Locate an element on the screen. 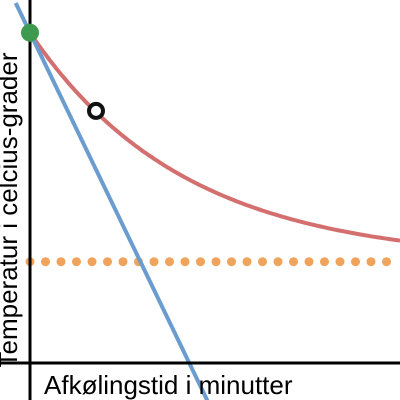  x-axis-label: Afkølingstid i minutter is located at coordinates (168, 385).